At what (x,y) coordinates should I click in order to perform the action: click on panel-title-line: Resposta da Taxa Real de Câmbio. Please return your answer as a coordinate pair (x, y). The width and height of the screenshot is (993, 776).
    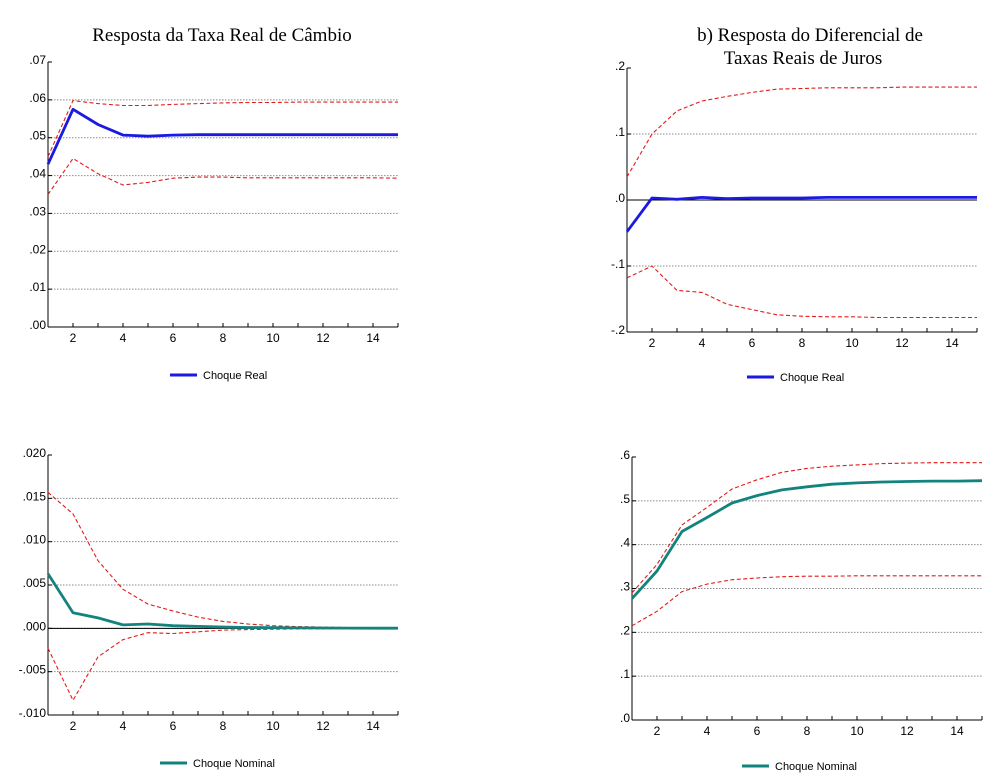
    Looking at the image, I should click on (222, 35).